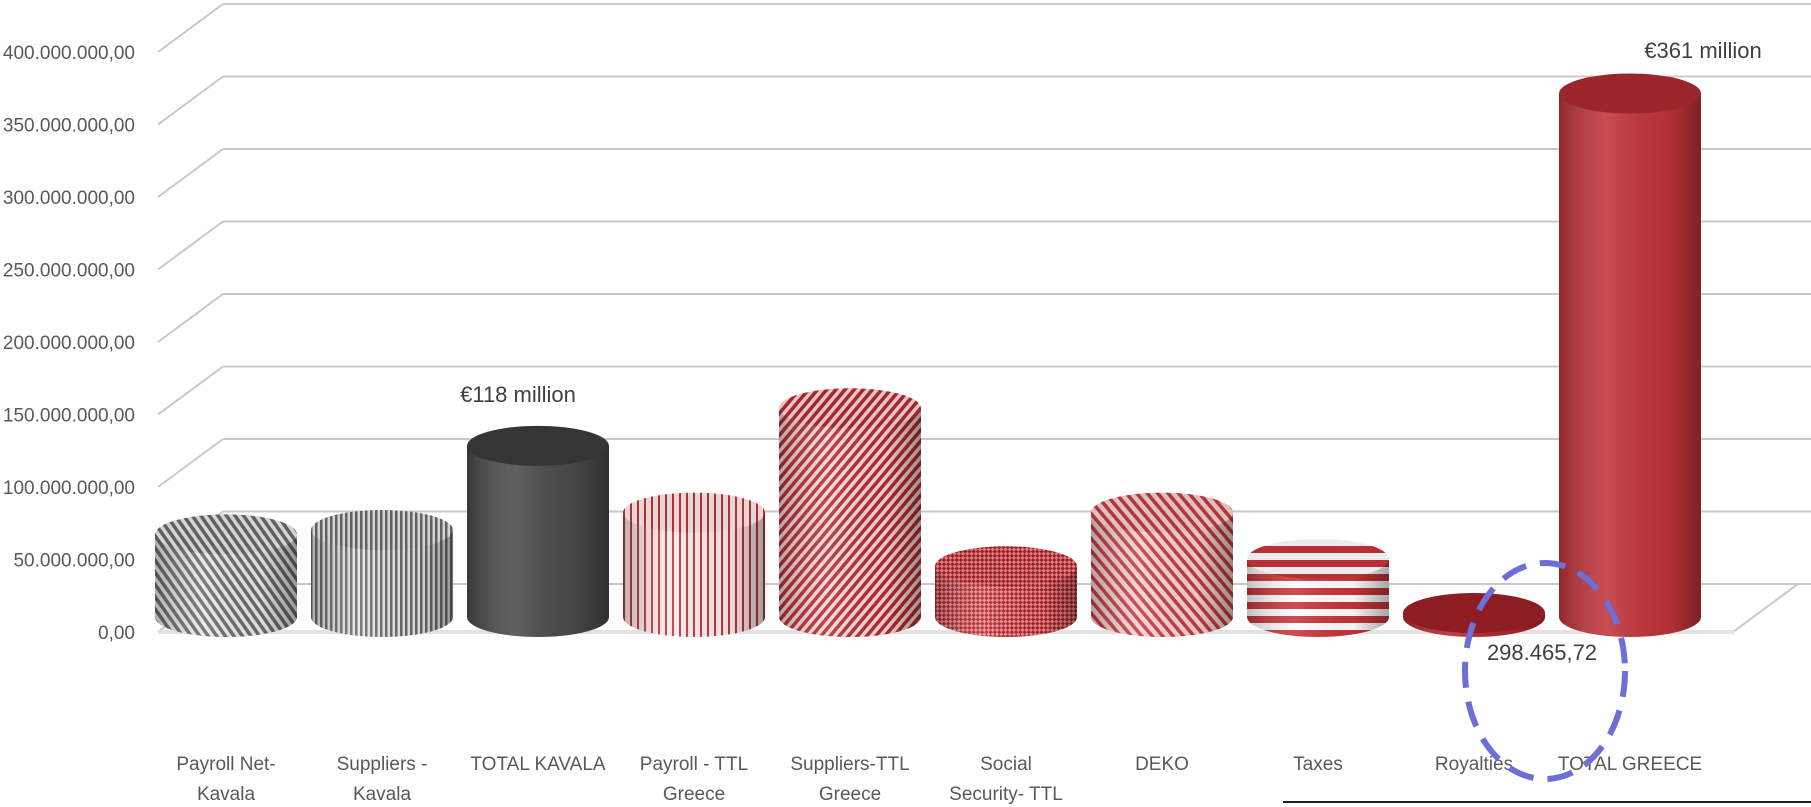 This screenshot has width=1811, height=807. What do you see at coordinates (1318, 764) in the screenshot?
I see `x-category-label: Taxes` at bounding box center [1318, 764].